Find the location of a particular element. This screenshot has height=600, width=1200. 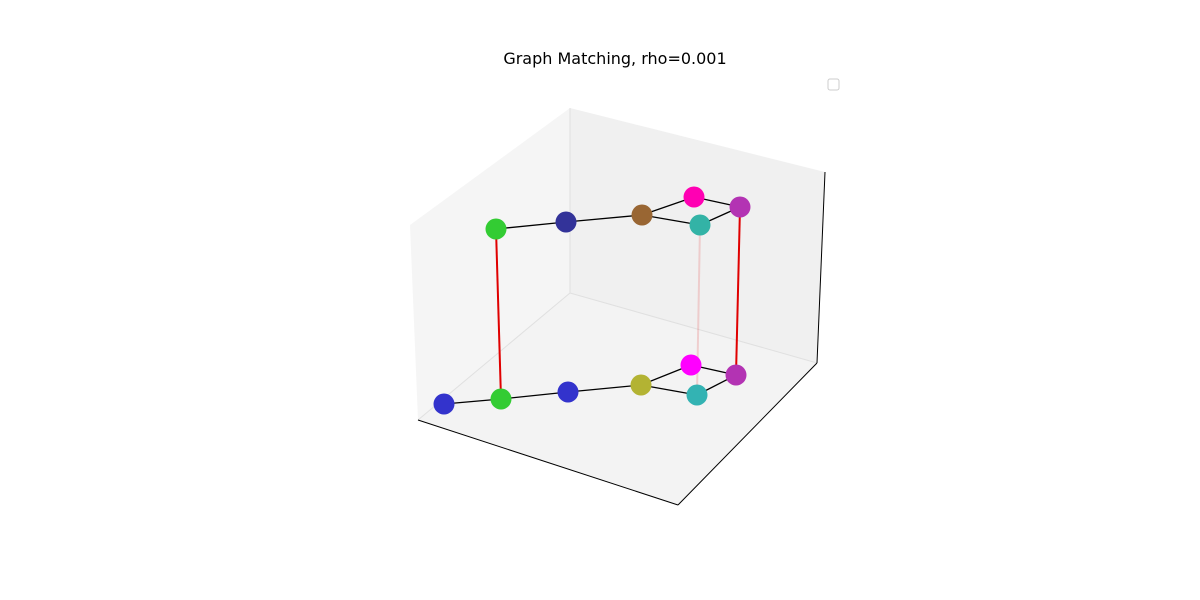

graph1-node-e1 is located at coordinates (691, 365).